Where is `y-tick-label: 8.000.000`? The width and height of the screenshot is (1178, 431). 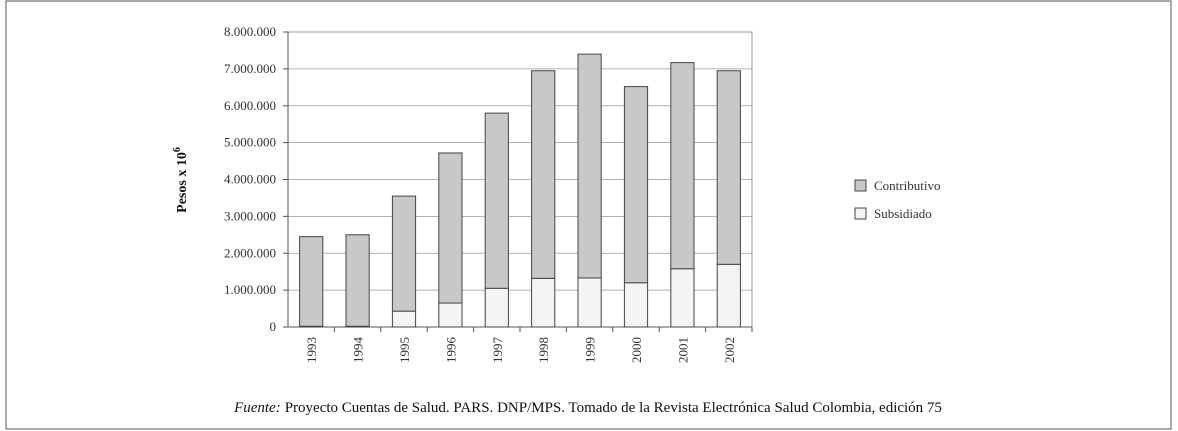 y-tick-label: 8.000.000 is located at coordinates (250, 31).